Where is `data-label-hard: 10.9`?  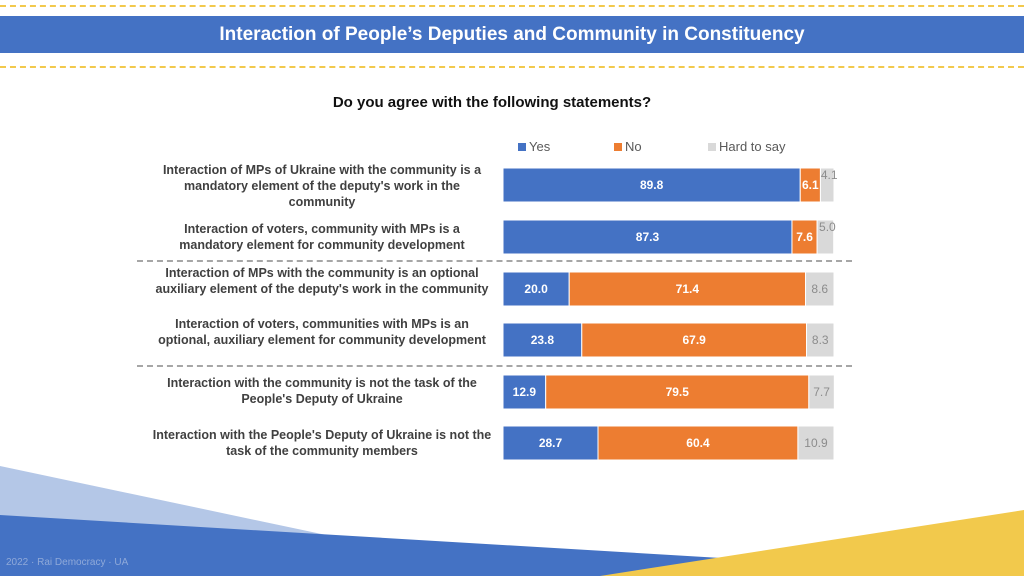
data-label-hard: 10.9 is located at coordinates (816, 443).